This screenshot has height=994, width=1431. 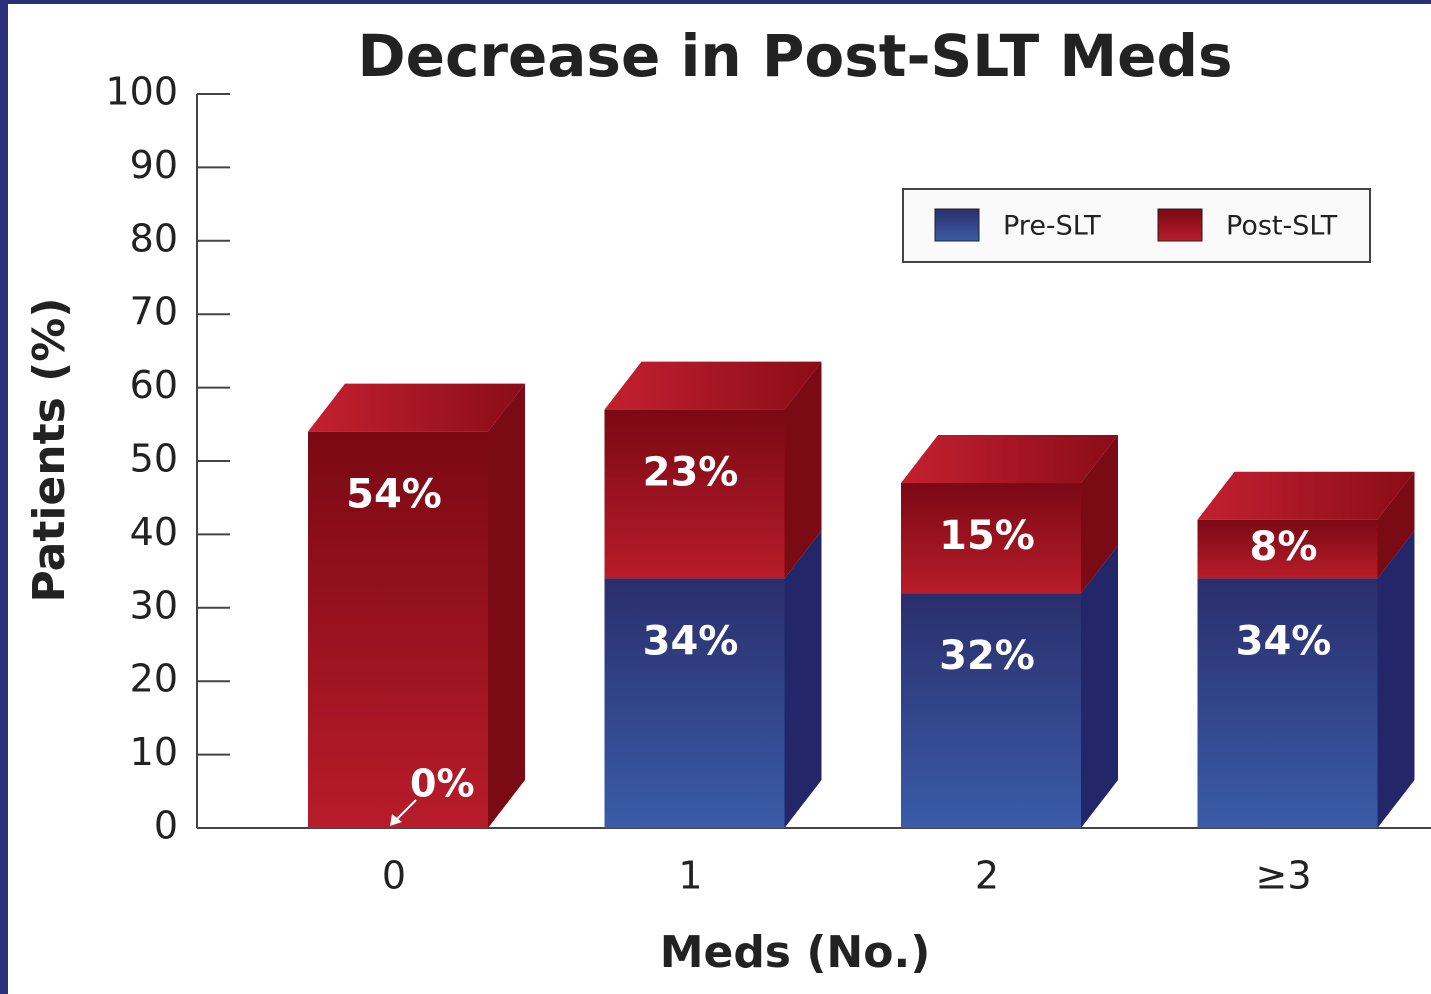 What do you see at coordinates (154, 532) in the screenshot?
I see `y-tick-label: 40` at bounding box center [154, 532].